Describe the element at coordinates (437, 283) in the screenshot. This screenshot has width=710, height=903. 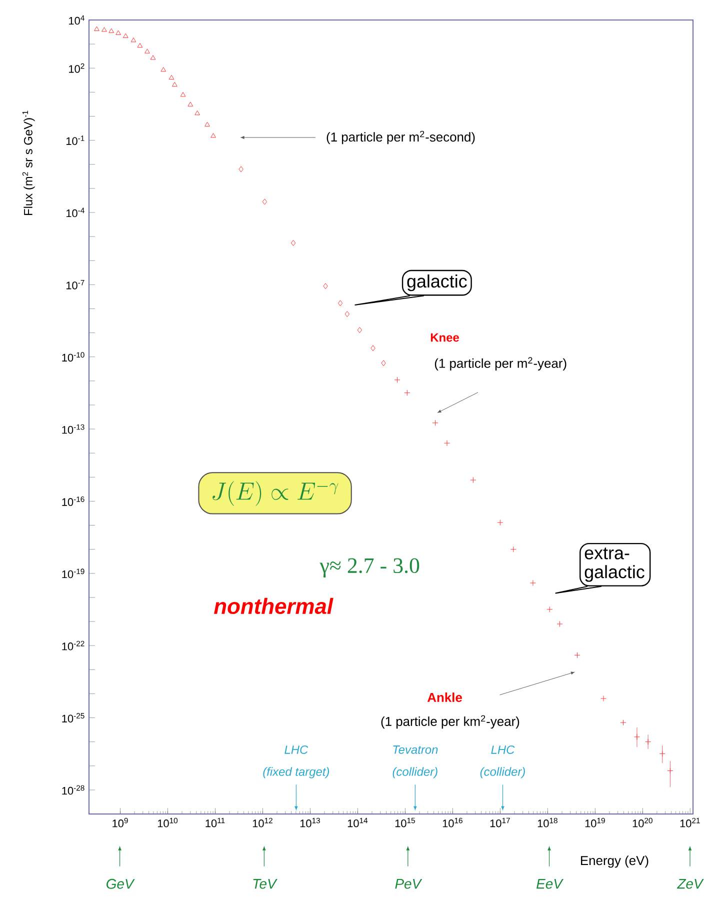
I see `annotation: galactic` at that location.